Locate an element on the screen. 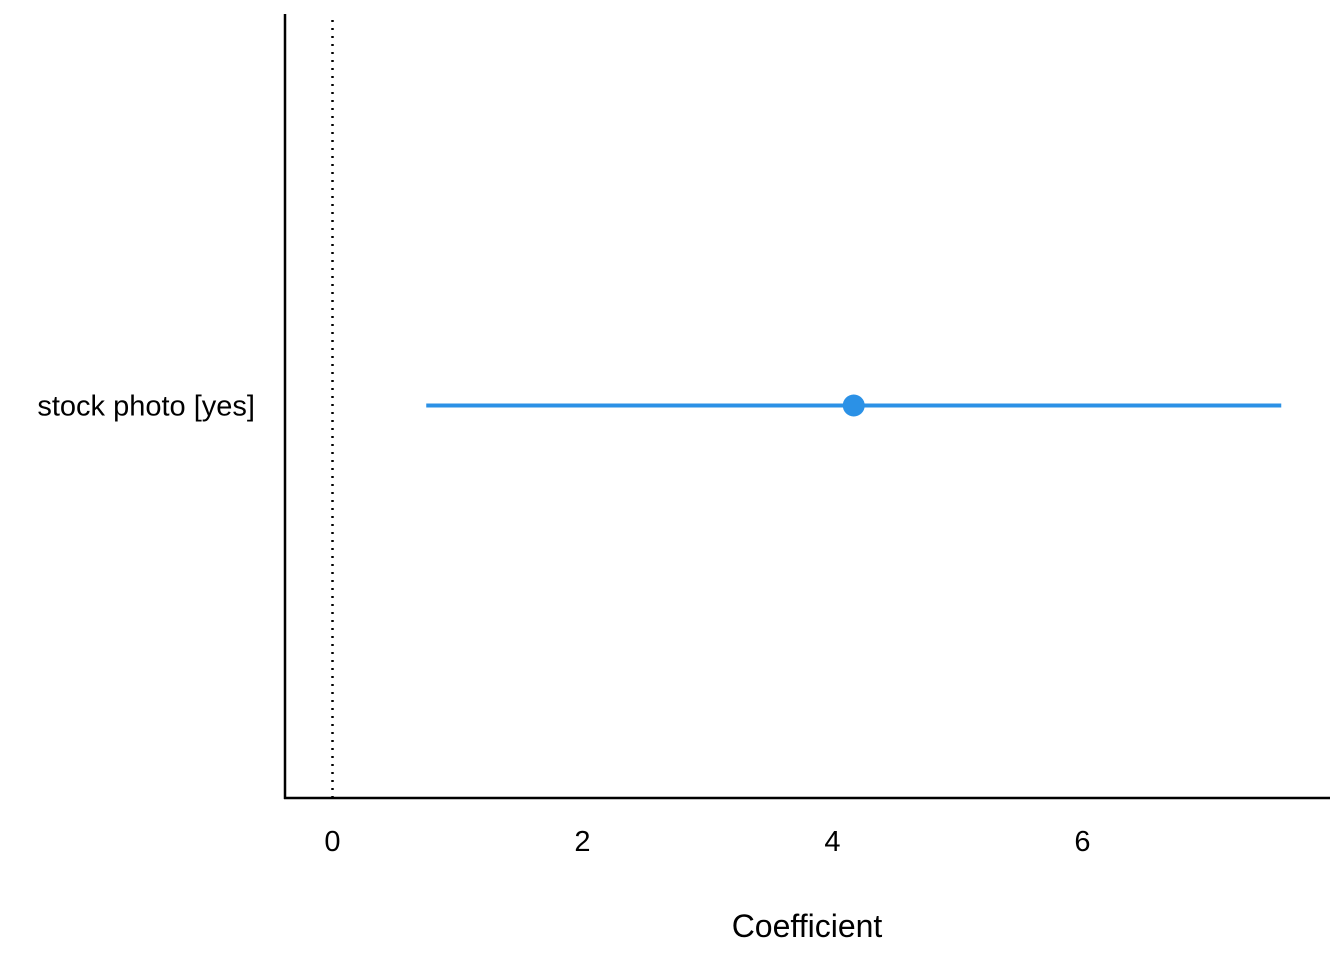  estimate-point is located at coordinates (853, 405).